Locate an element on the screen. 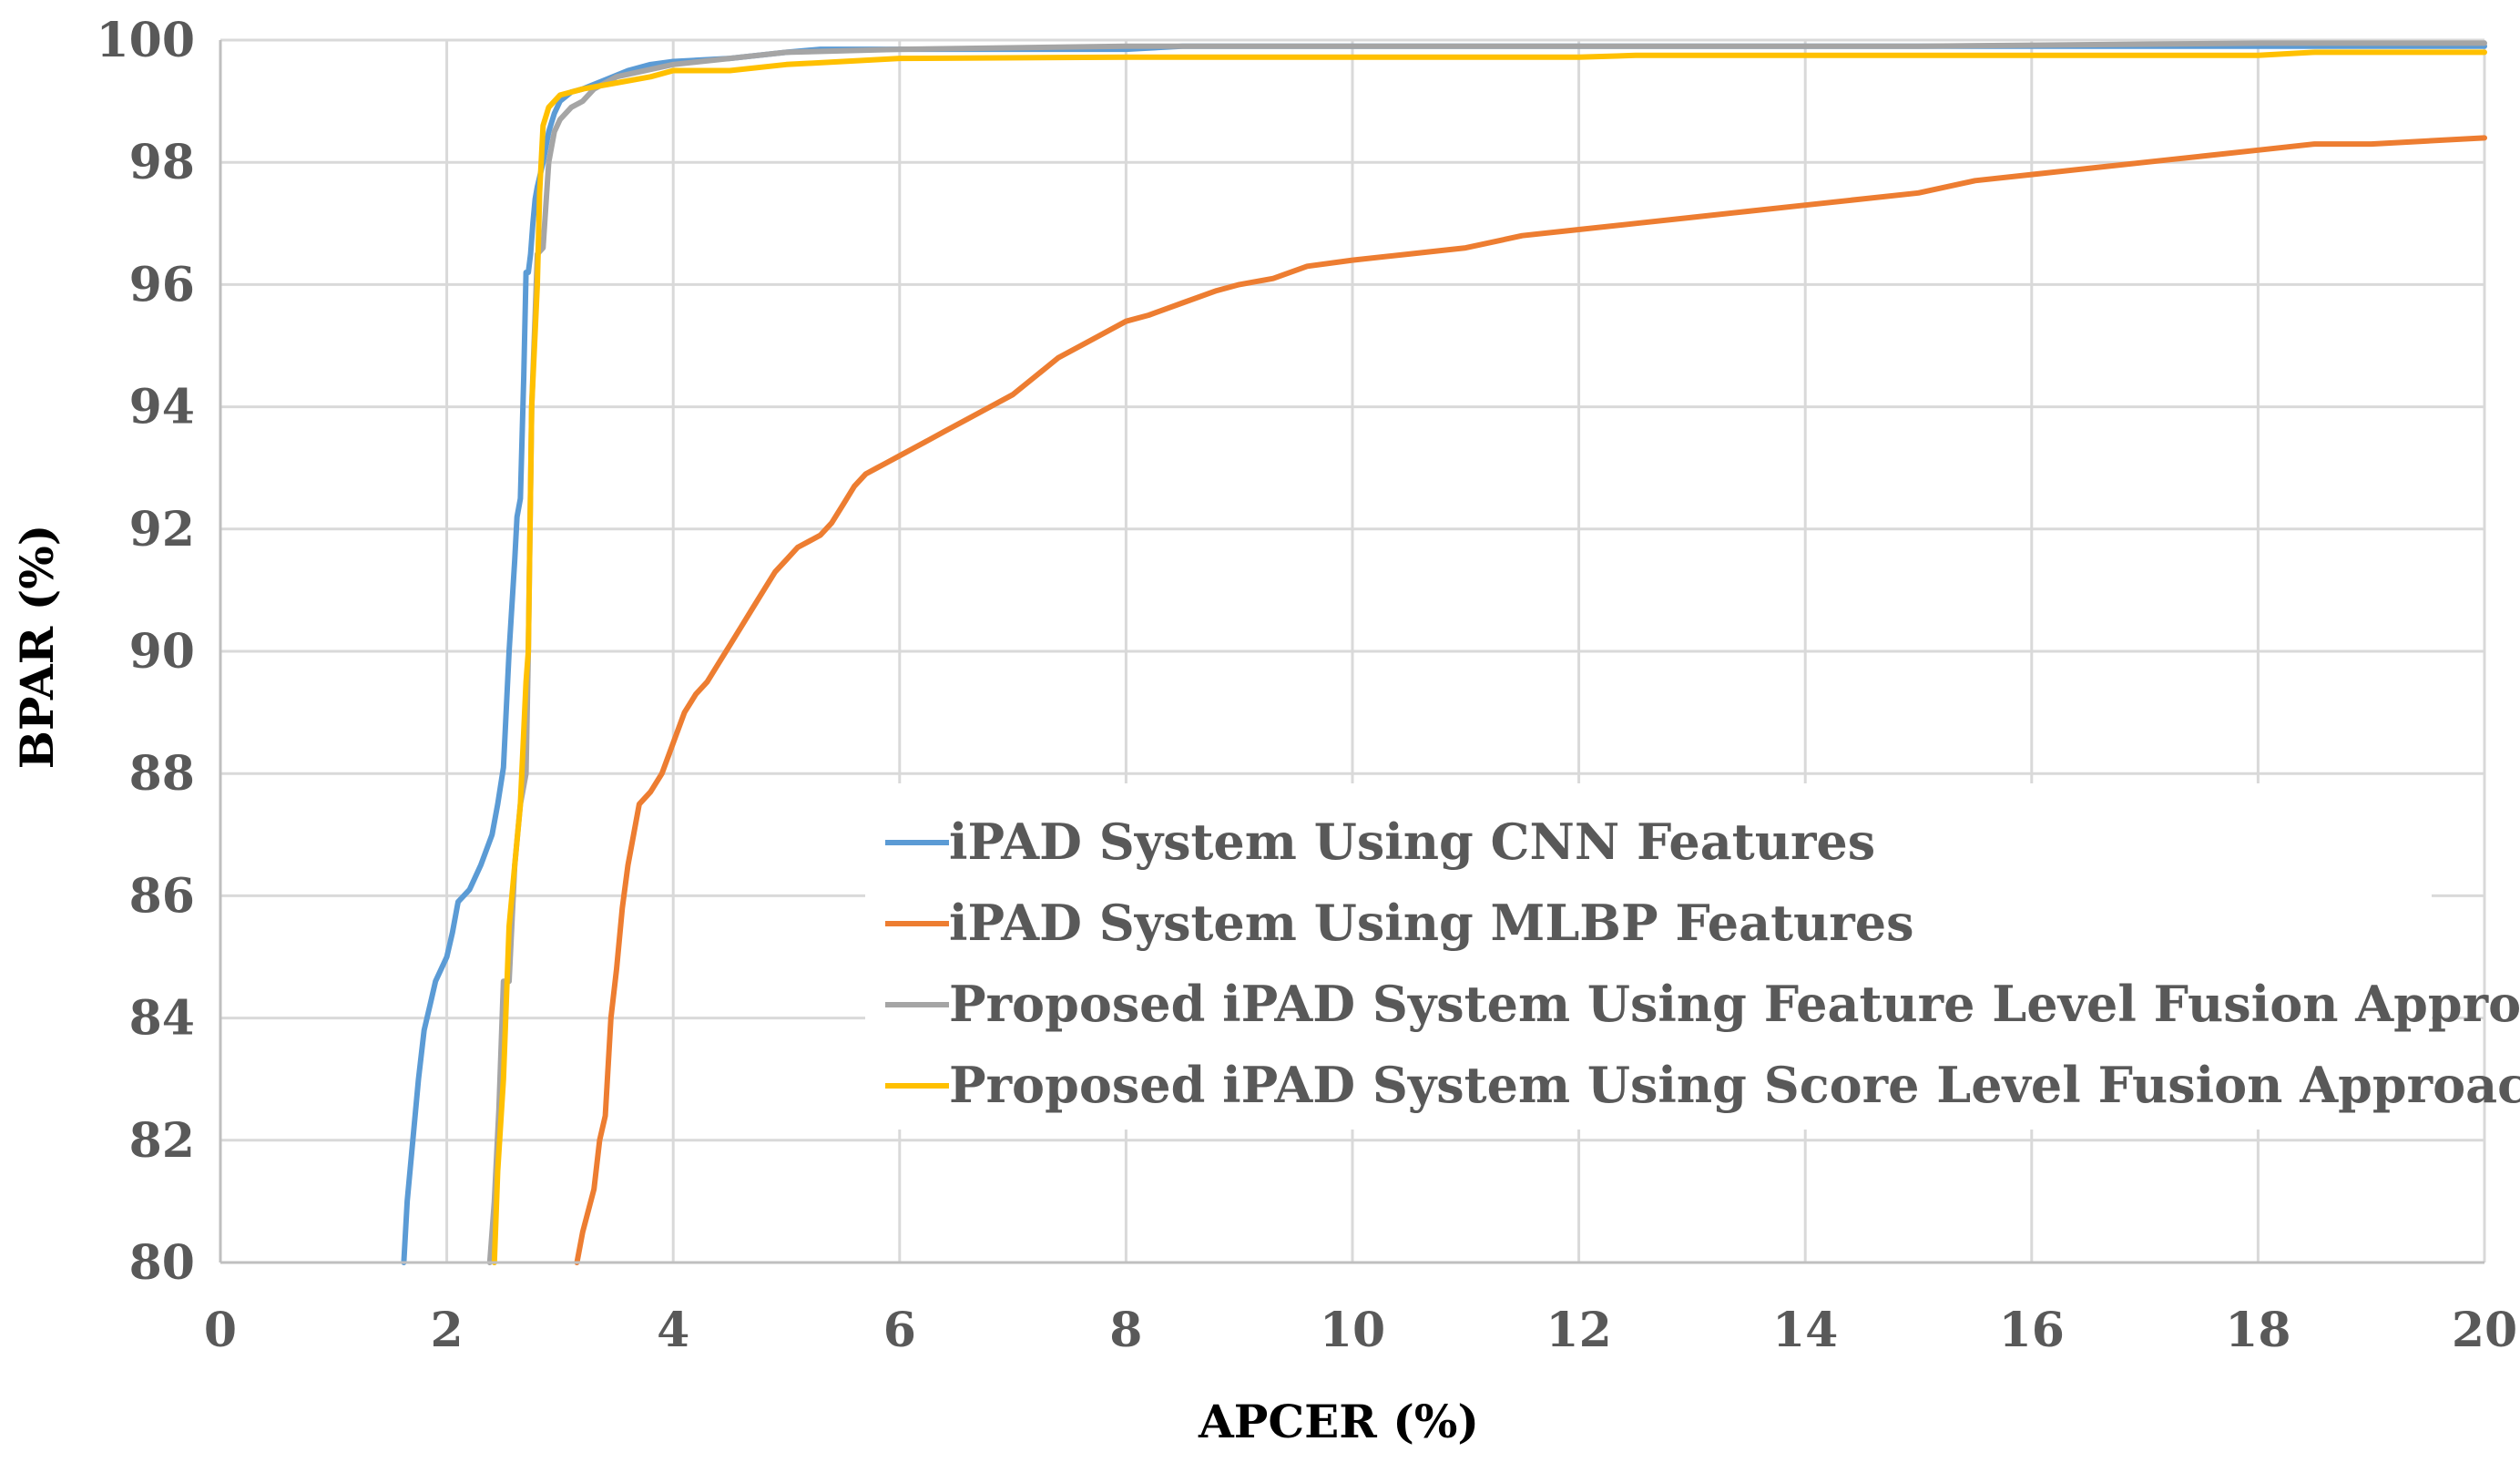 This screenshot has height=1462, width=2520. x-tick-label: 2 is located at coordinates (447, 1330).